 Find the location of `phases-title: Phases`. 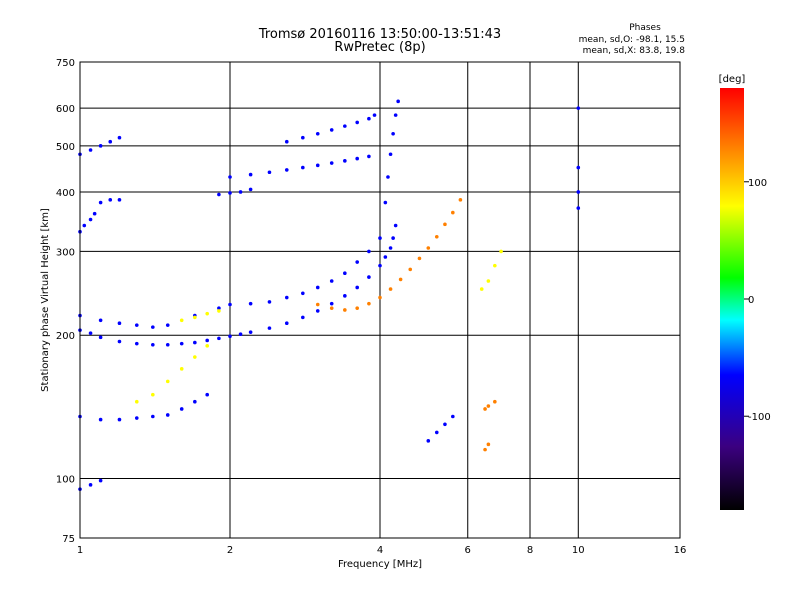

phases-title: Phases is located at coordinates (645, 28).